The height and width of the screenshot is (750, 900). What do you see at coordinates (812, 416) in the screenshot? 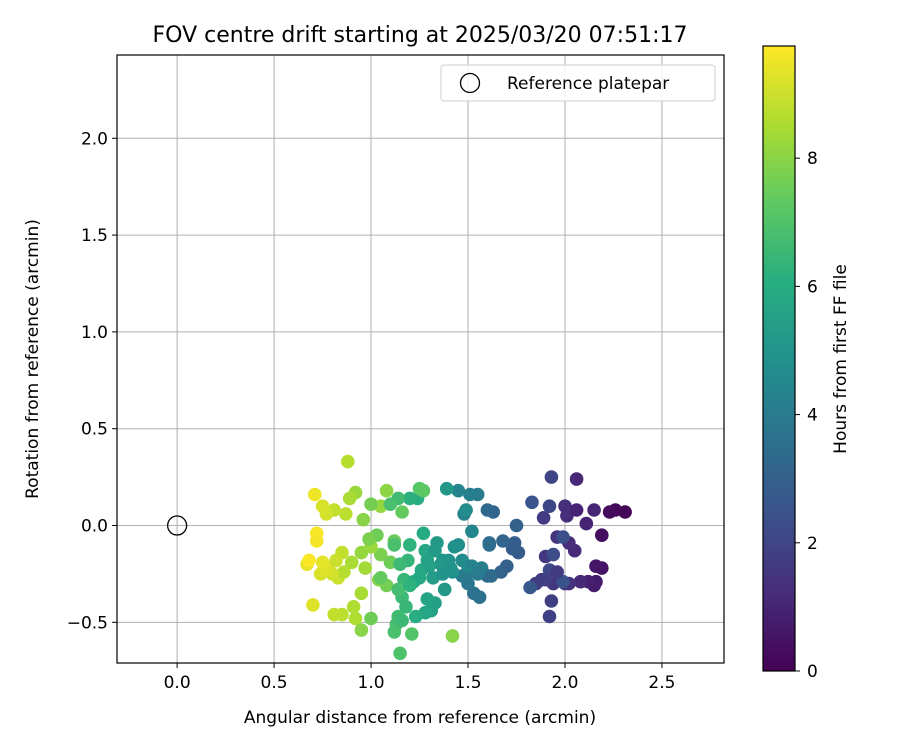
I see `colorbar-tick-label: 4` at bounding box center [812, 416].